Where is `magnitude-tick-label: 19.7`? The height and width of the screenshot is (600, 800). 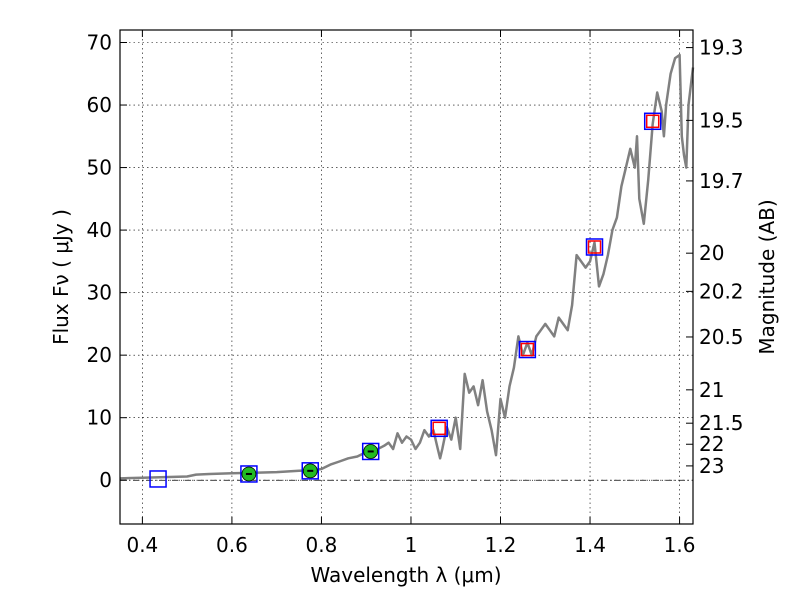
magnitude-tick-label: 19.7 is located at coordinates (721, 181).